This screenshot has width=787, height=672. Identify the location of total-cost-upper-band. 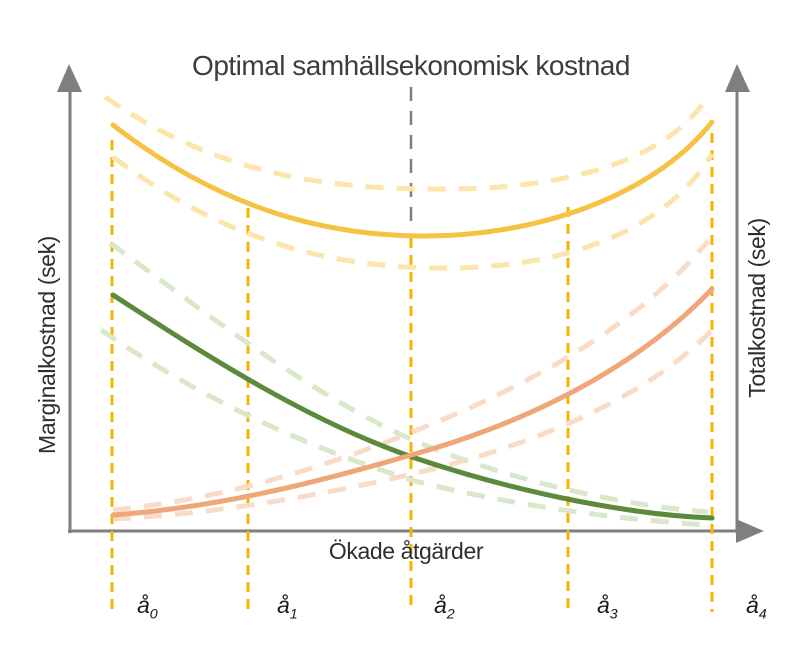
(406, 143).